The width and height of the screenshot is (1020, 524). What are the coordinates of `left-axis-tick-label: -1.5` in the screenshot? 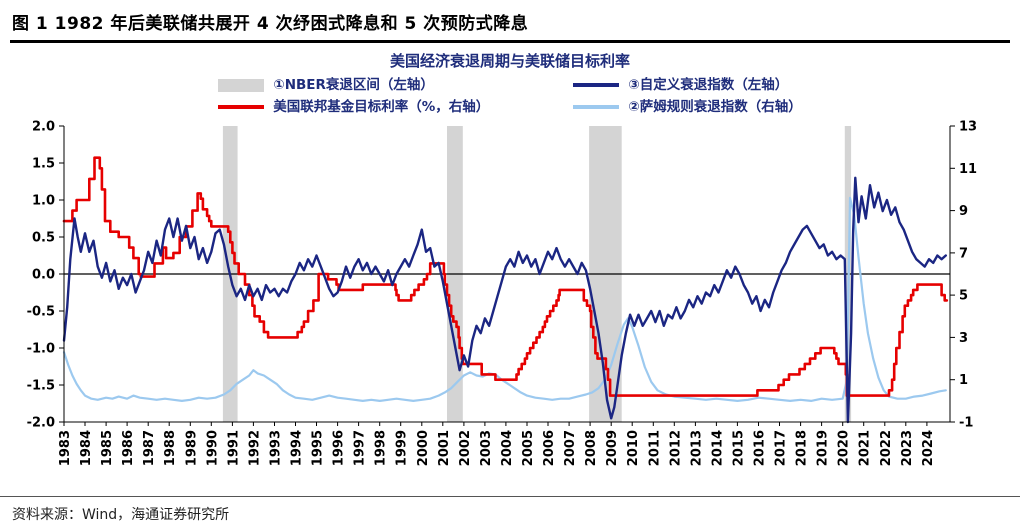 It's located at (41, 386).